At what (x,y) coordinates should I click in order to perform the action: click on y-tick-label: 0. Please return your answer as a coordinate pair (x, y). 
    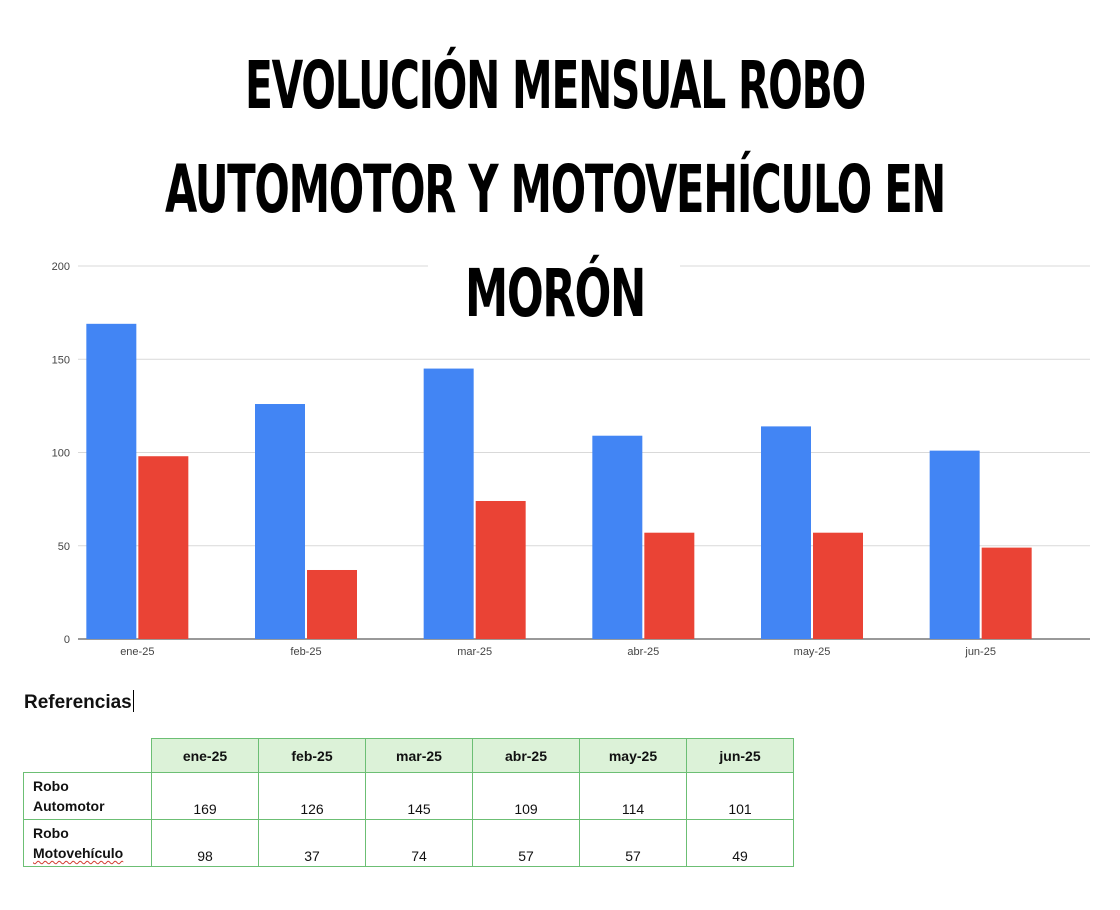
    Looking at the image, I should click on (67, 640).